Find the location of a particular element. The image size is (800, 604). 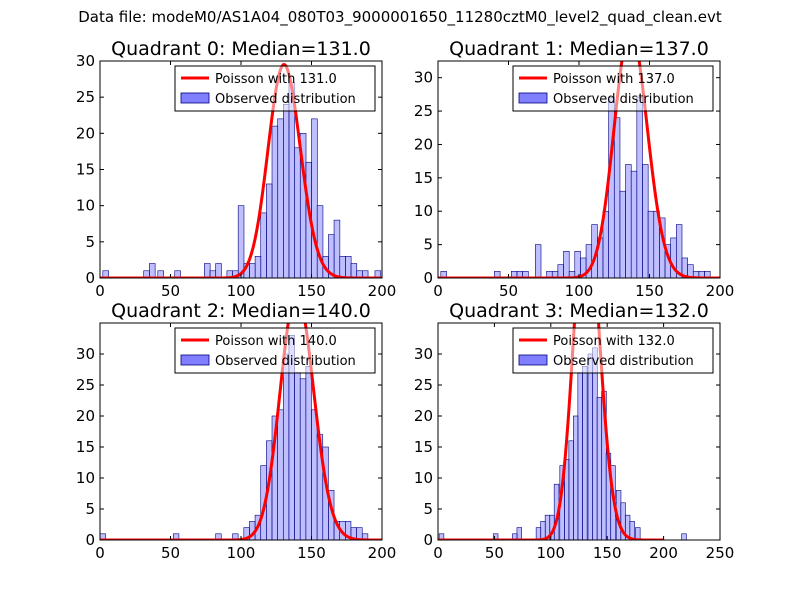

plot-frame is located at coordinates (579, 431).